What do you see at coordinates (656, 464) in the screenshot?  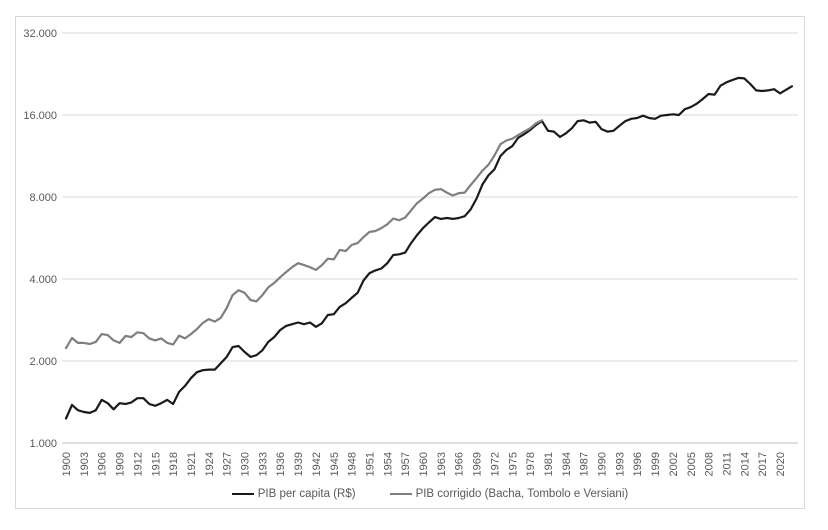 I see `x-tick-label: 1999` at bounding box center [656, 464].